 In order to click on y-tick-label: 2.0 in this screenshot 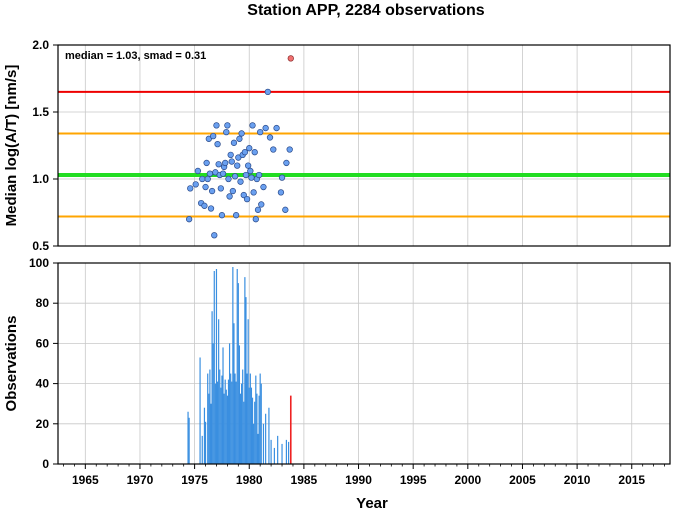, I will do `click(40, 45)`.